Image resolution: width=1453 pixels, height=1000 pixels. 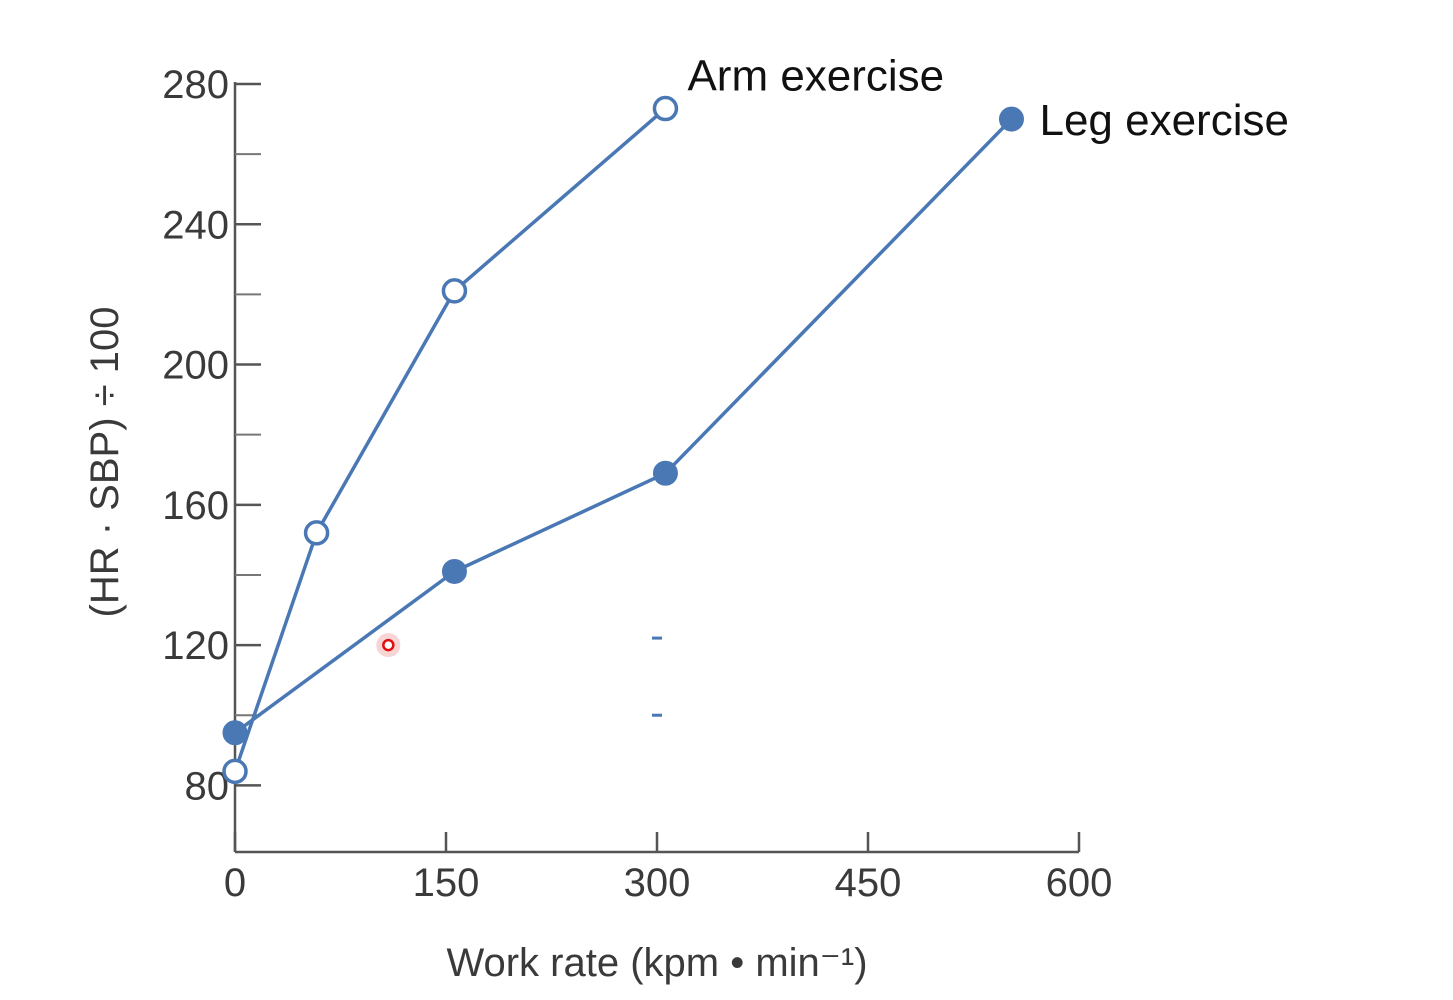 What do you see at coordinates (868, 883) in the screenshot?
I see `x-tick-label-450: 450` at bounding box center [868, 883].